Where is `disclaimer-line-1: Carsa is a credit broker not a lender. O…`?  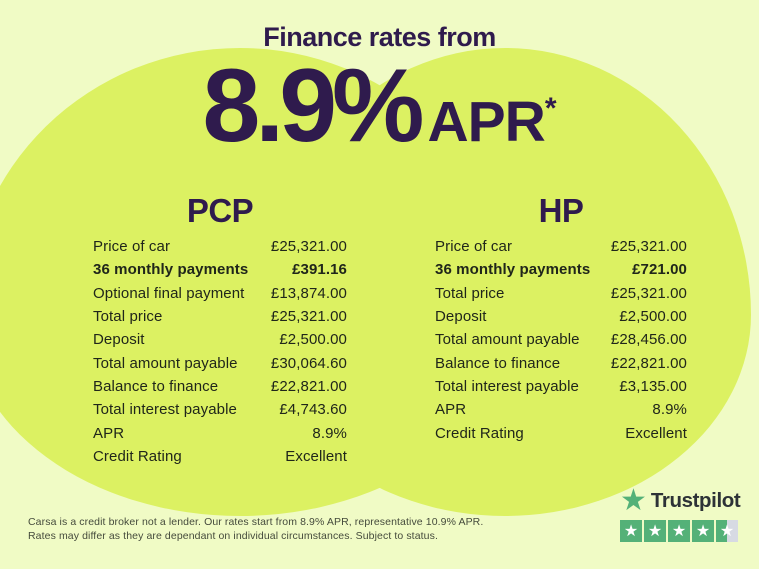 disclaimer-line-1: Carsa is a credit broker not a lender. O… is located at coordinates (256, 522).